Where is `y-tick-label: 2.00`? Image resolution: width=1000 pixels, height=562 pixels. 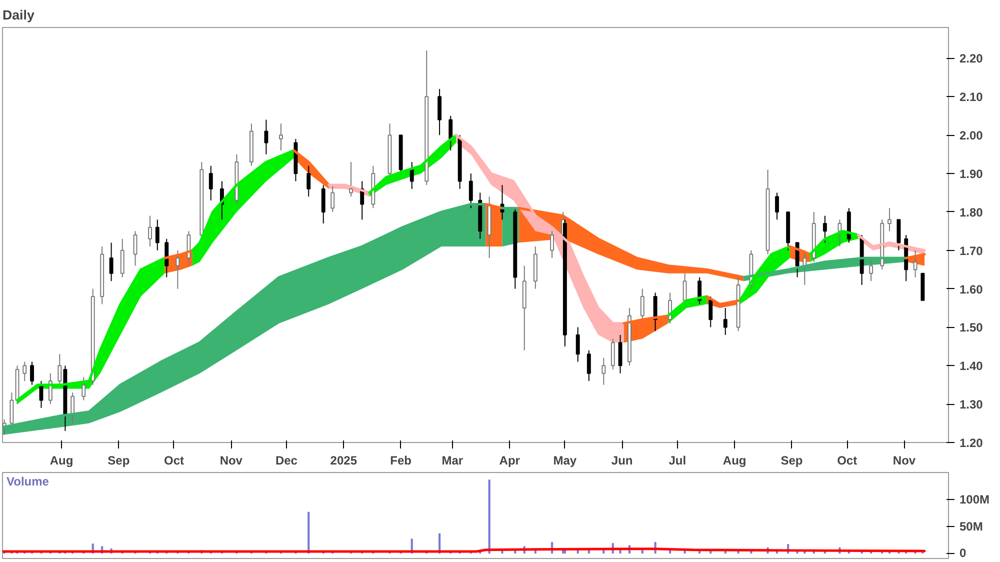
y-tick-label: 2.00 is located at coordinates (972, 135).